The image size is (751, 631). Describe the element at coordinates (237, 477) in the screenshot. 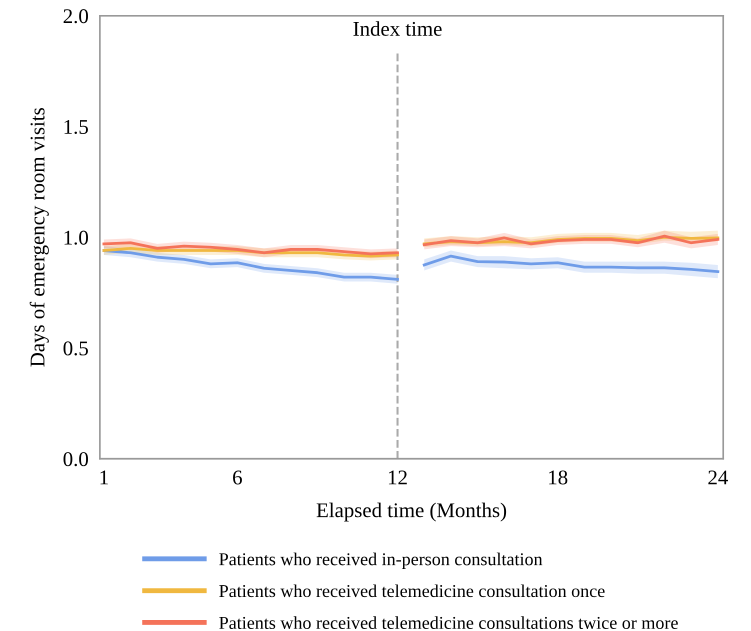

I see `x-tick-label: 6` at that location.